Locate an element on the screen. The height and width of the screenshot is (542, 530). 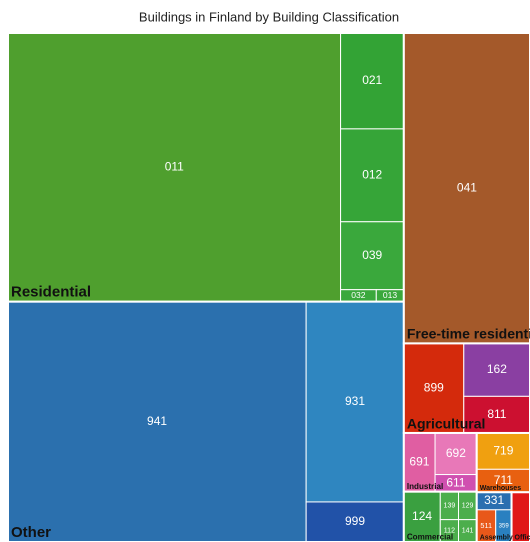
cell-label: 611 is located at coordinates (455, 482).